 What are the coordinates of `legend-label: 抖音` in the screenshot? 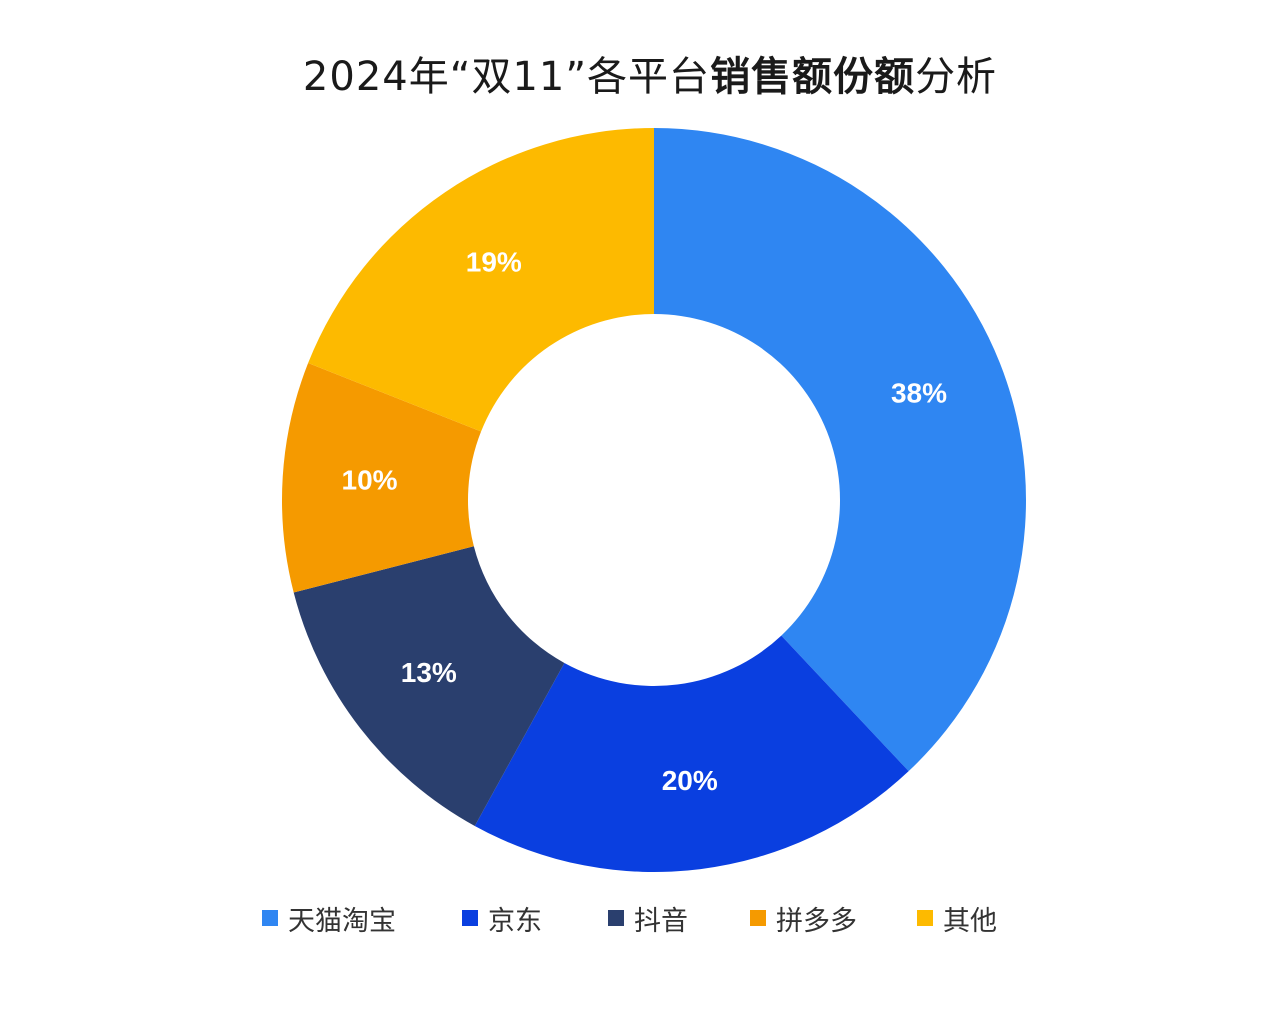 It's located at (661, 921).